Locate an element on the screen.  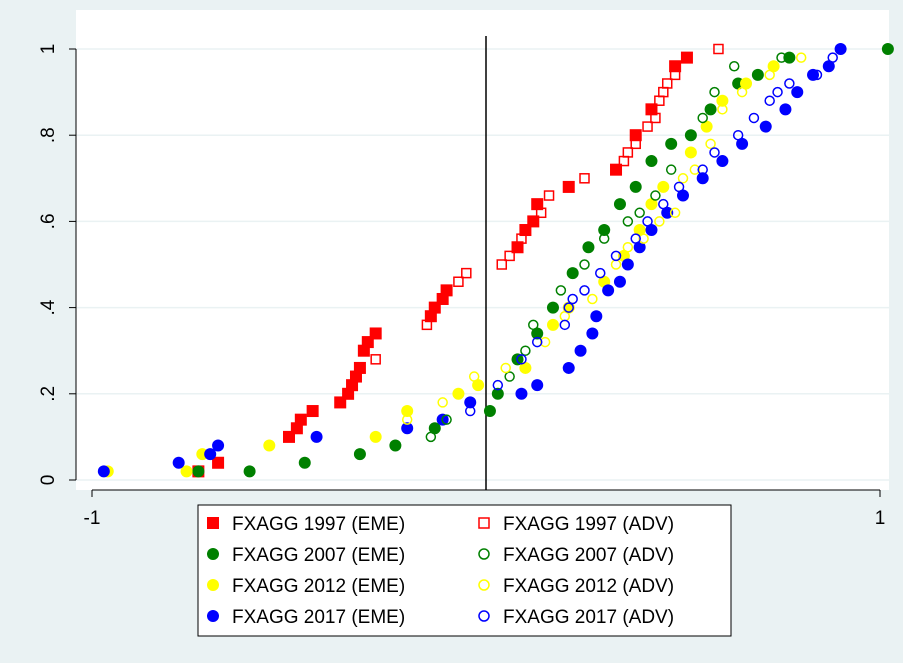
y-tick-label: .4 is located at coordinates (48, 307).